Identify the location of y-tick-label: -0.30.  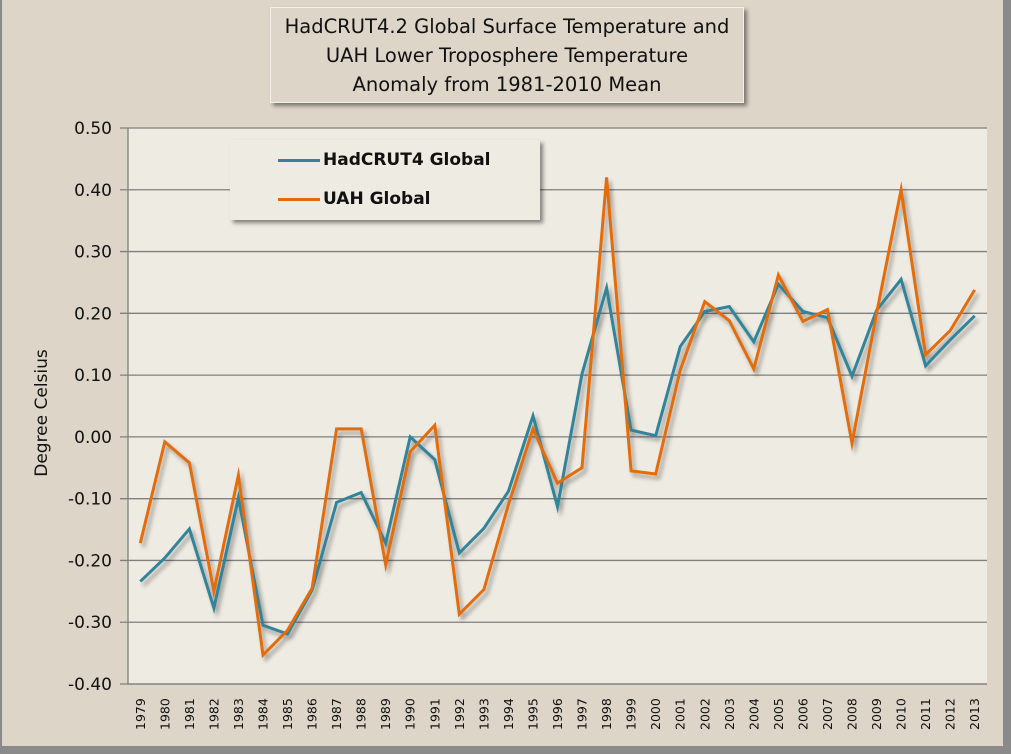
(90, 623).